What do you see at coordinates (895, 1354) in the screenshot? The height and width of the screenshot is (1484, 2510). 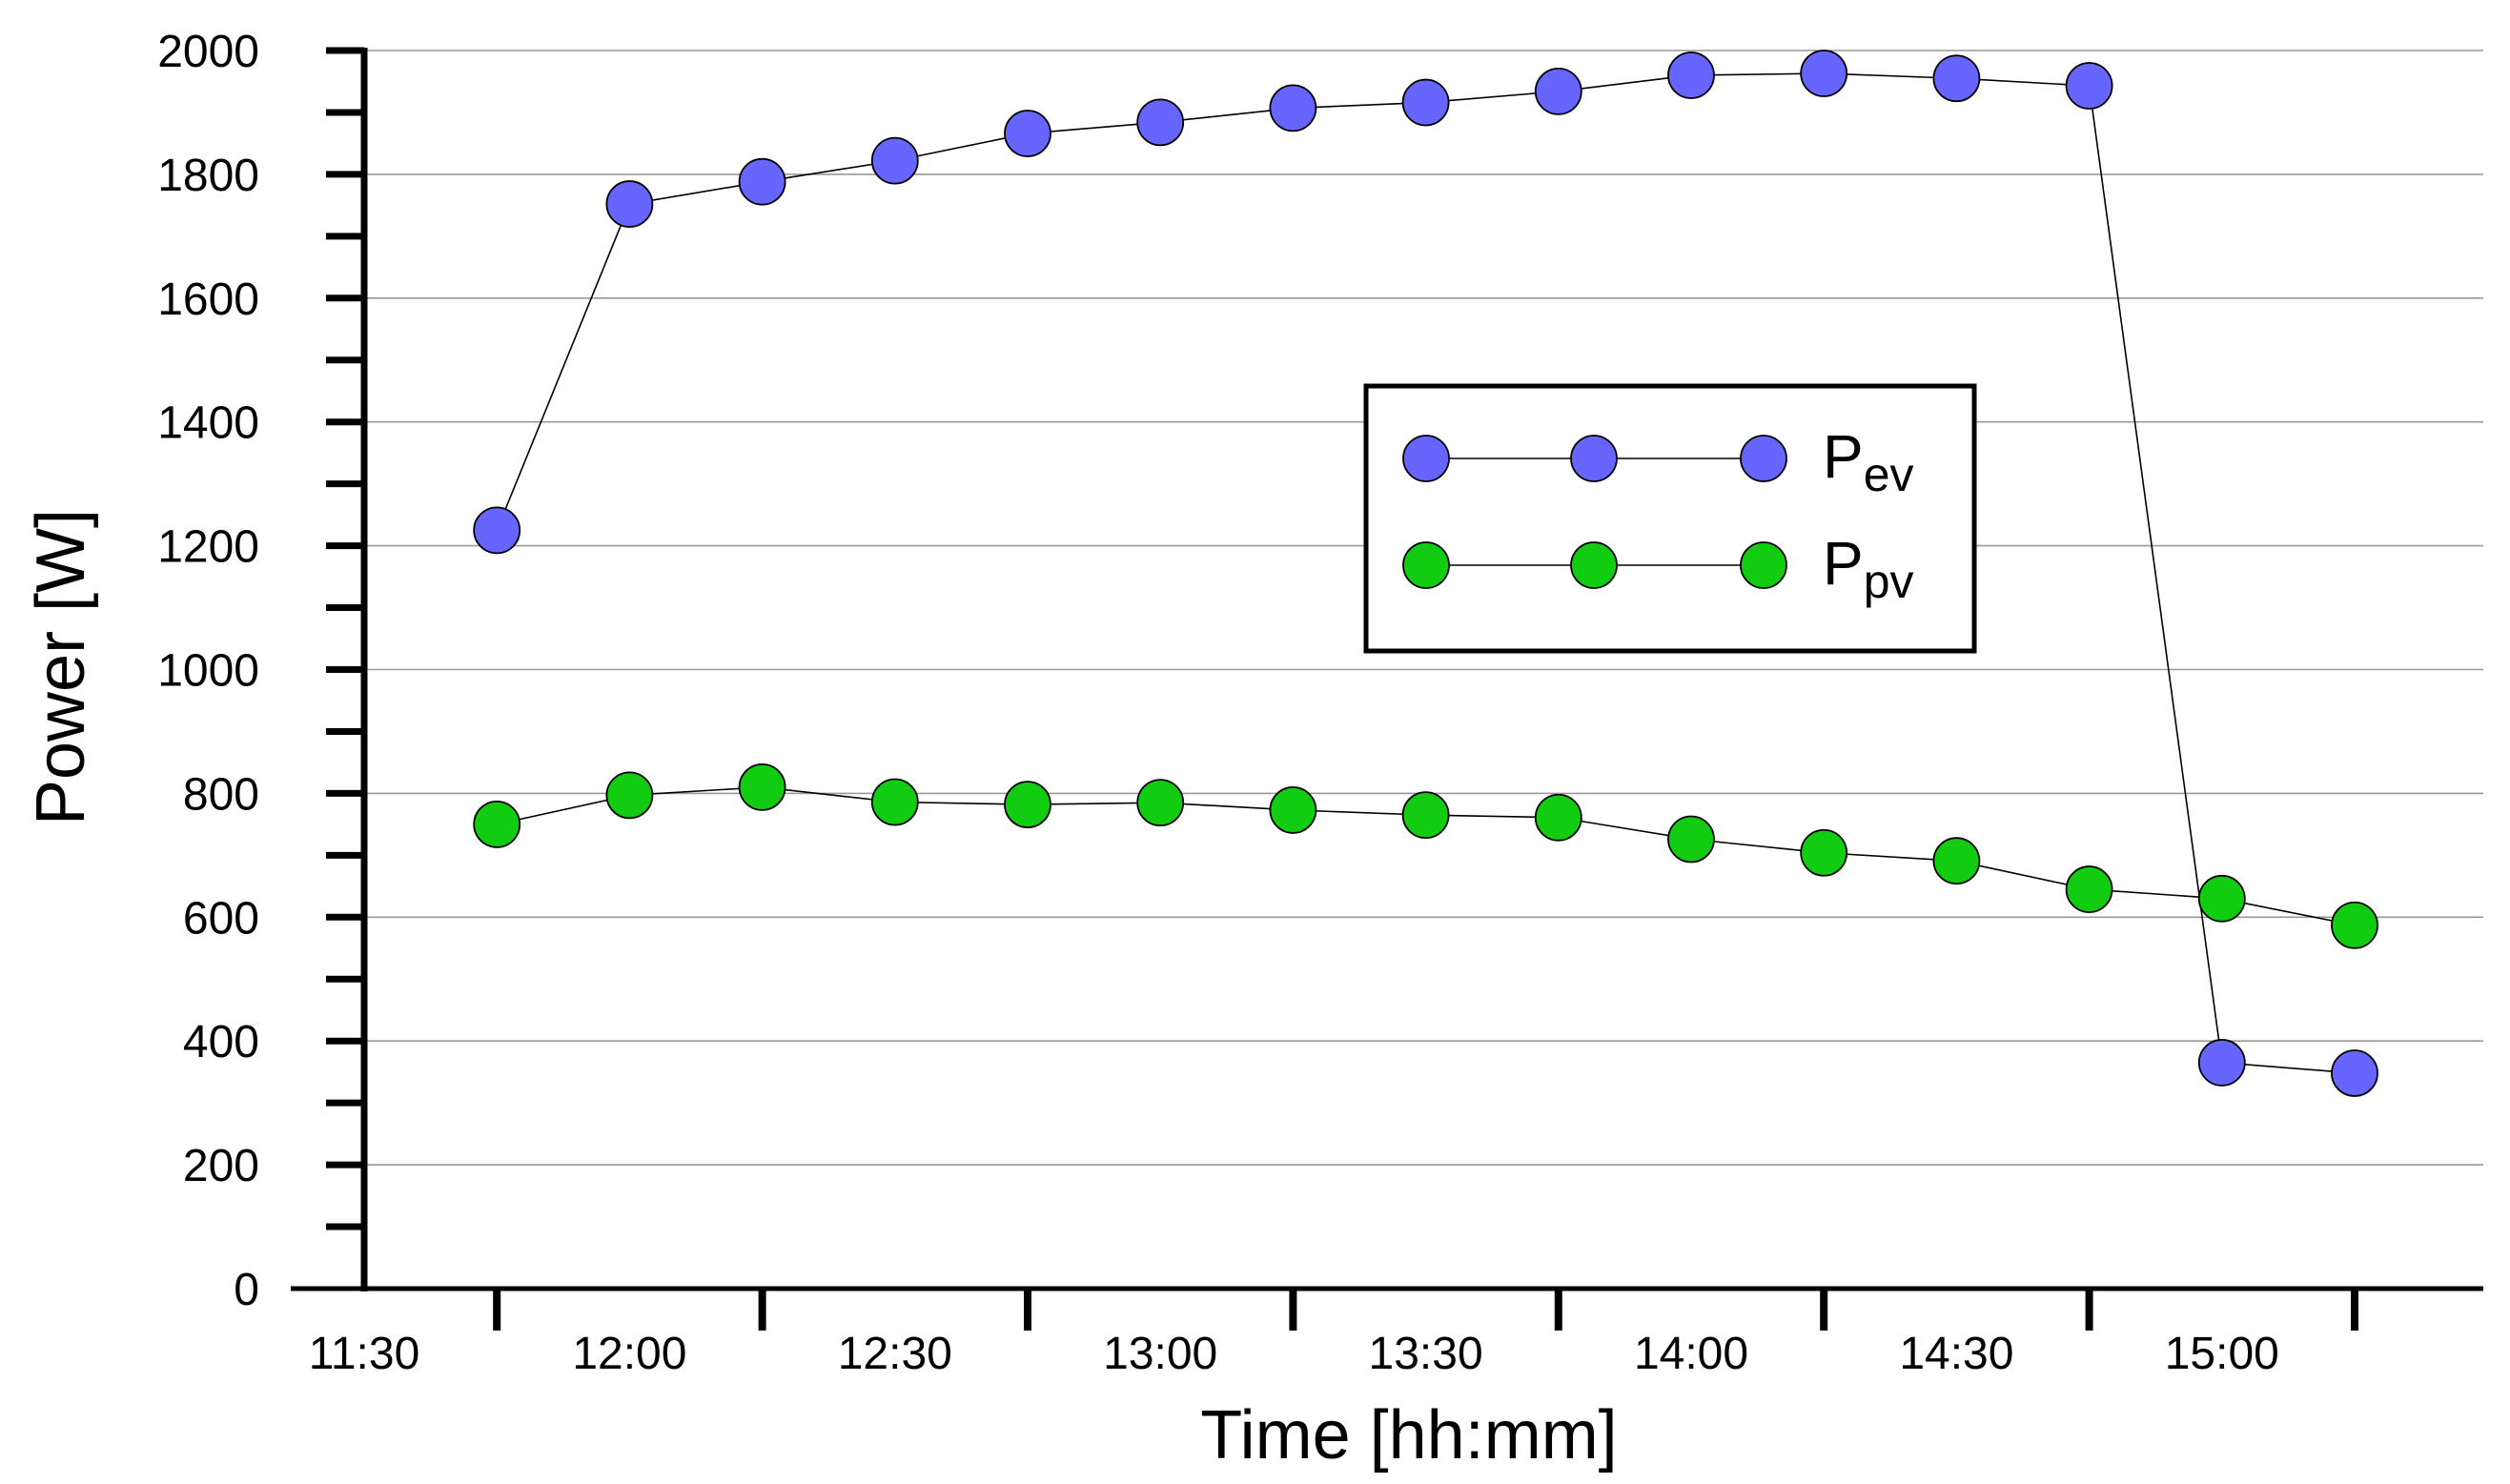 I see `x-tick-label: 12:30` at bounding box center [895, 1354].